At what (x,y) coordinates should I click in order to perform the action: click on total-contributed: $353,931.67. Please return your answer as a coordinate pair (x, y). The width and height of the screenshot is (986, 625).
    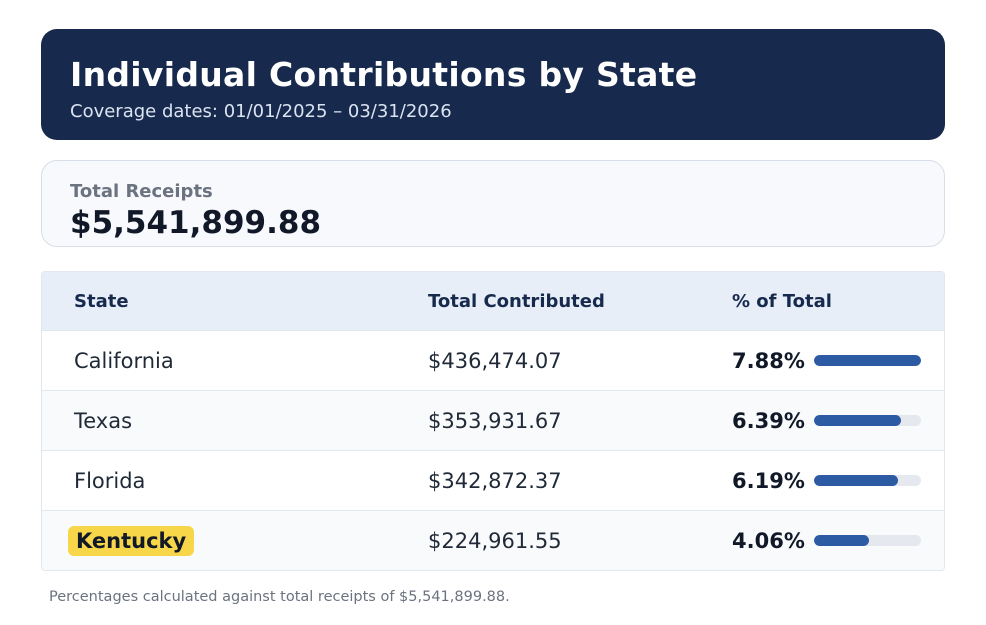
    Looking at the image, I should click on (495, 420).